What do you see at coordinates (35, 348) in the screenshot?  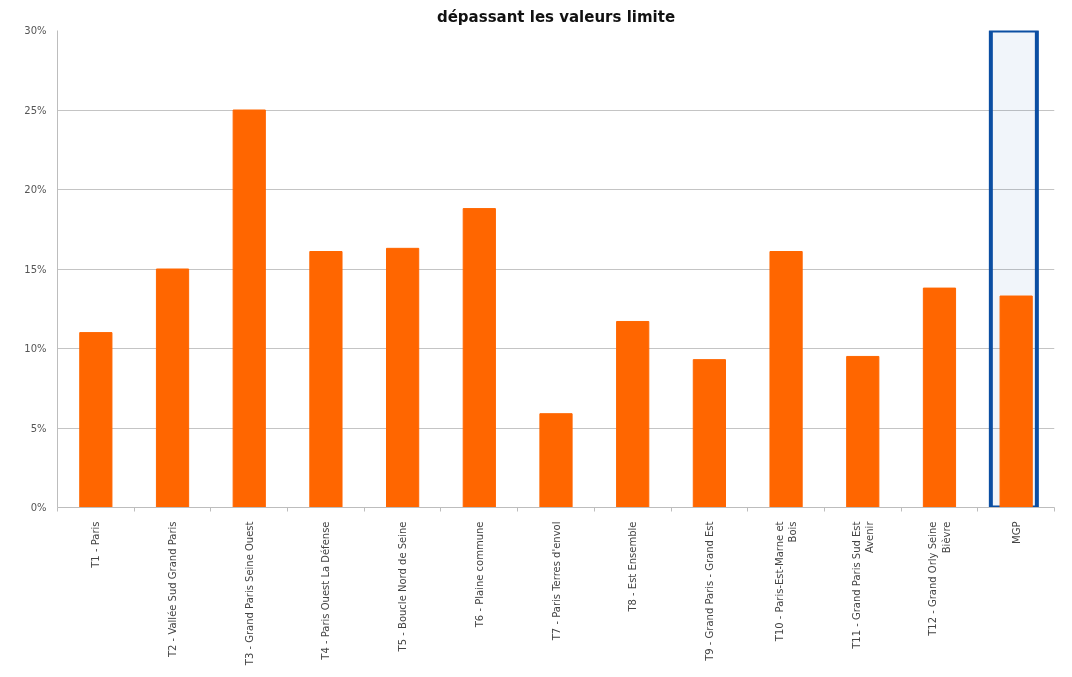 I see `y-tick-label: 10%` at bounding box center [35, 348].